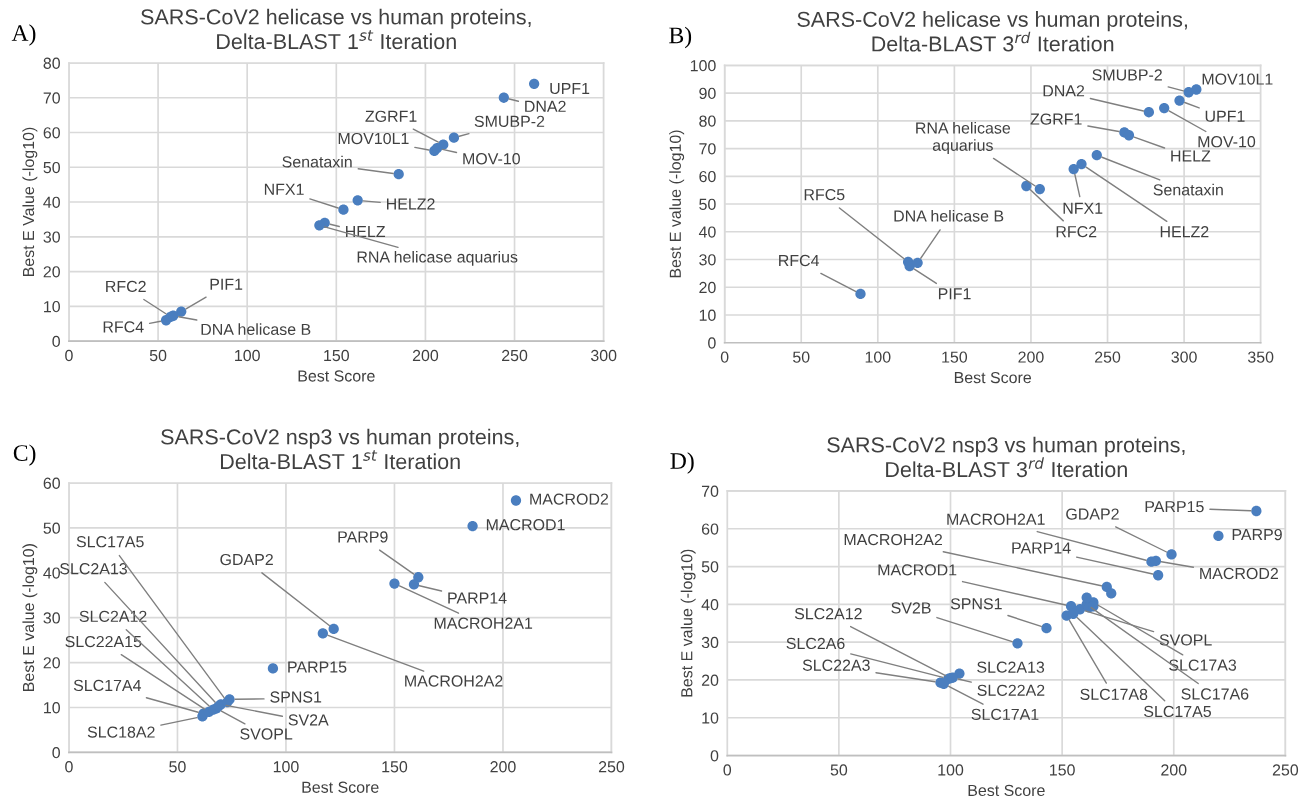 The height and width of the screenshot is (797, 1301). What do you see at coordinates (824, 194) in the screenshot?
I see `annotation: RFC5` at bounding box center [824, 194].